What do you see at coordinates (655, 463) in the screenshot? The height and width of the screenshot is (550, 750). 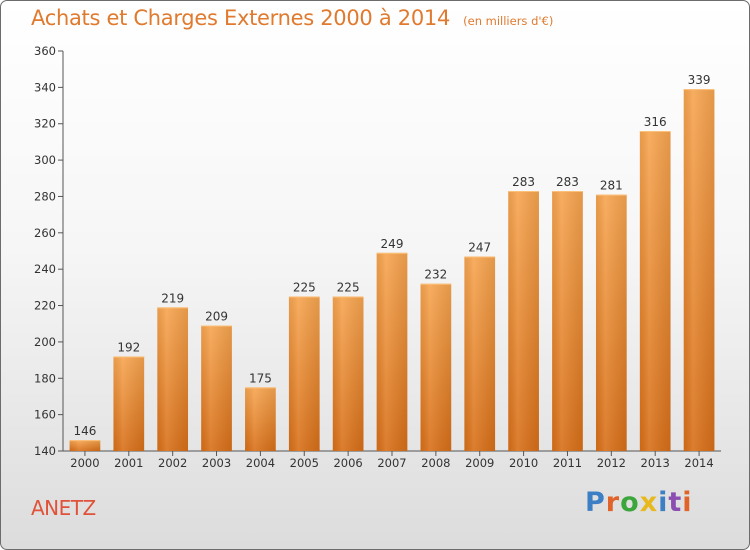 I see `x-tick-label: 2013` at bounding box center [655, 463].